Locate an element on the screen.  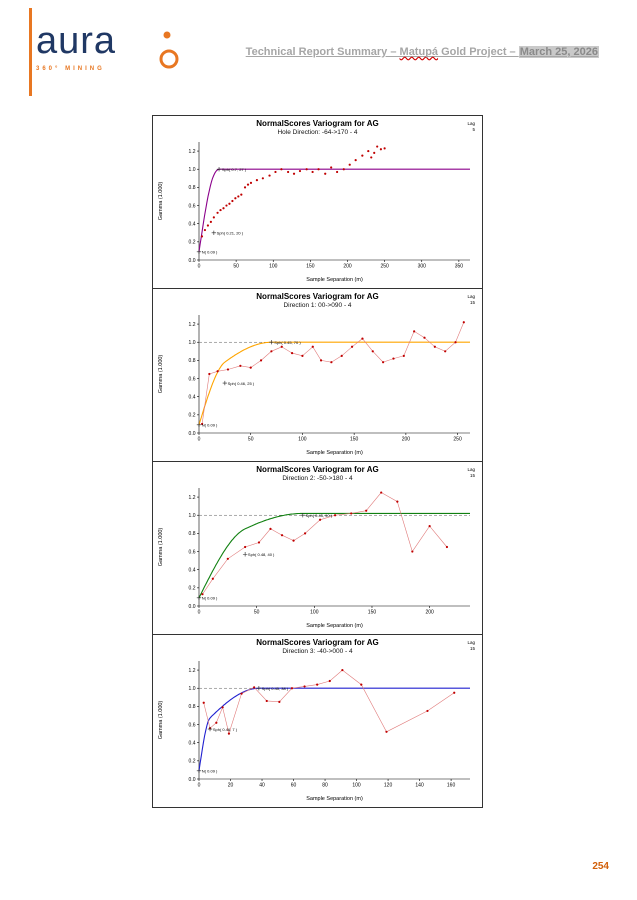
svg-text: 160 is located at coordinates (451, 786).